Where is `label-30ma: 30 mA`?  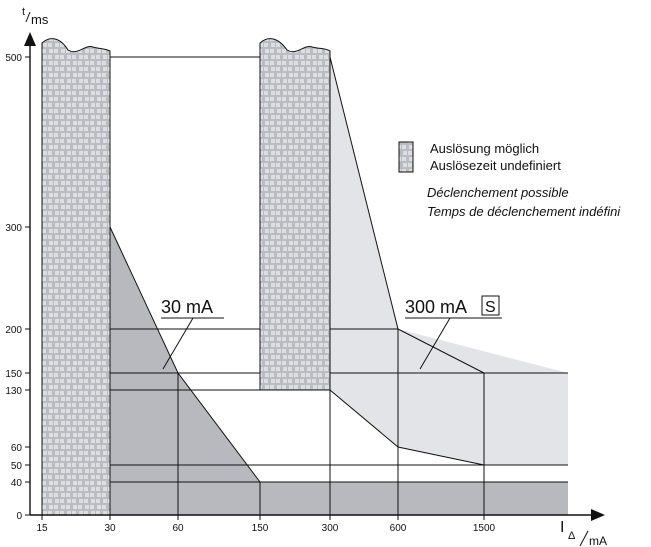
label-30ma: 30 mA is located at coordinates (192, 333).